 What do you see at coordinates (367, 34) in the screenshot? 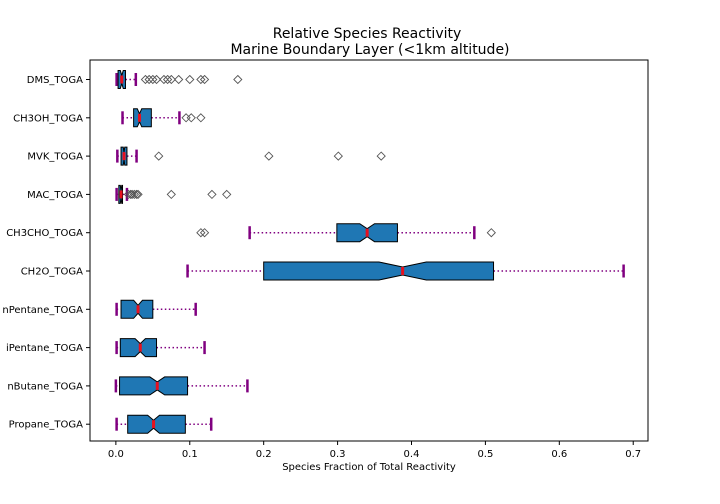
I see `chart-title-line-1: Relative Species Reactivity` at bounding box center [367, 34].